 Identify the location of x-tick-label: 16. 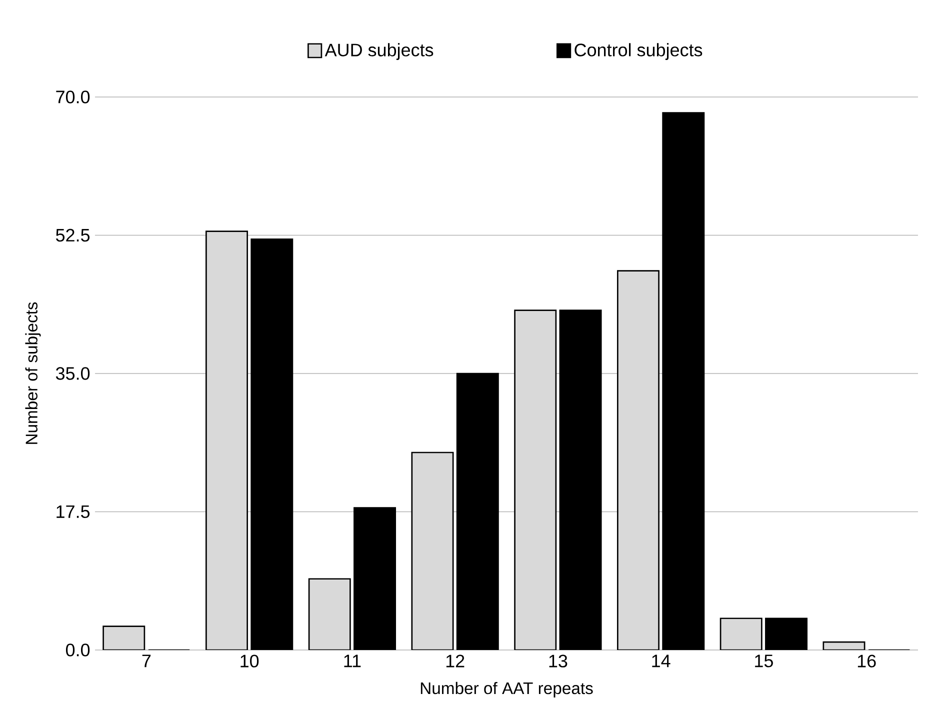
(867, 661).